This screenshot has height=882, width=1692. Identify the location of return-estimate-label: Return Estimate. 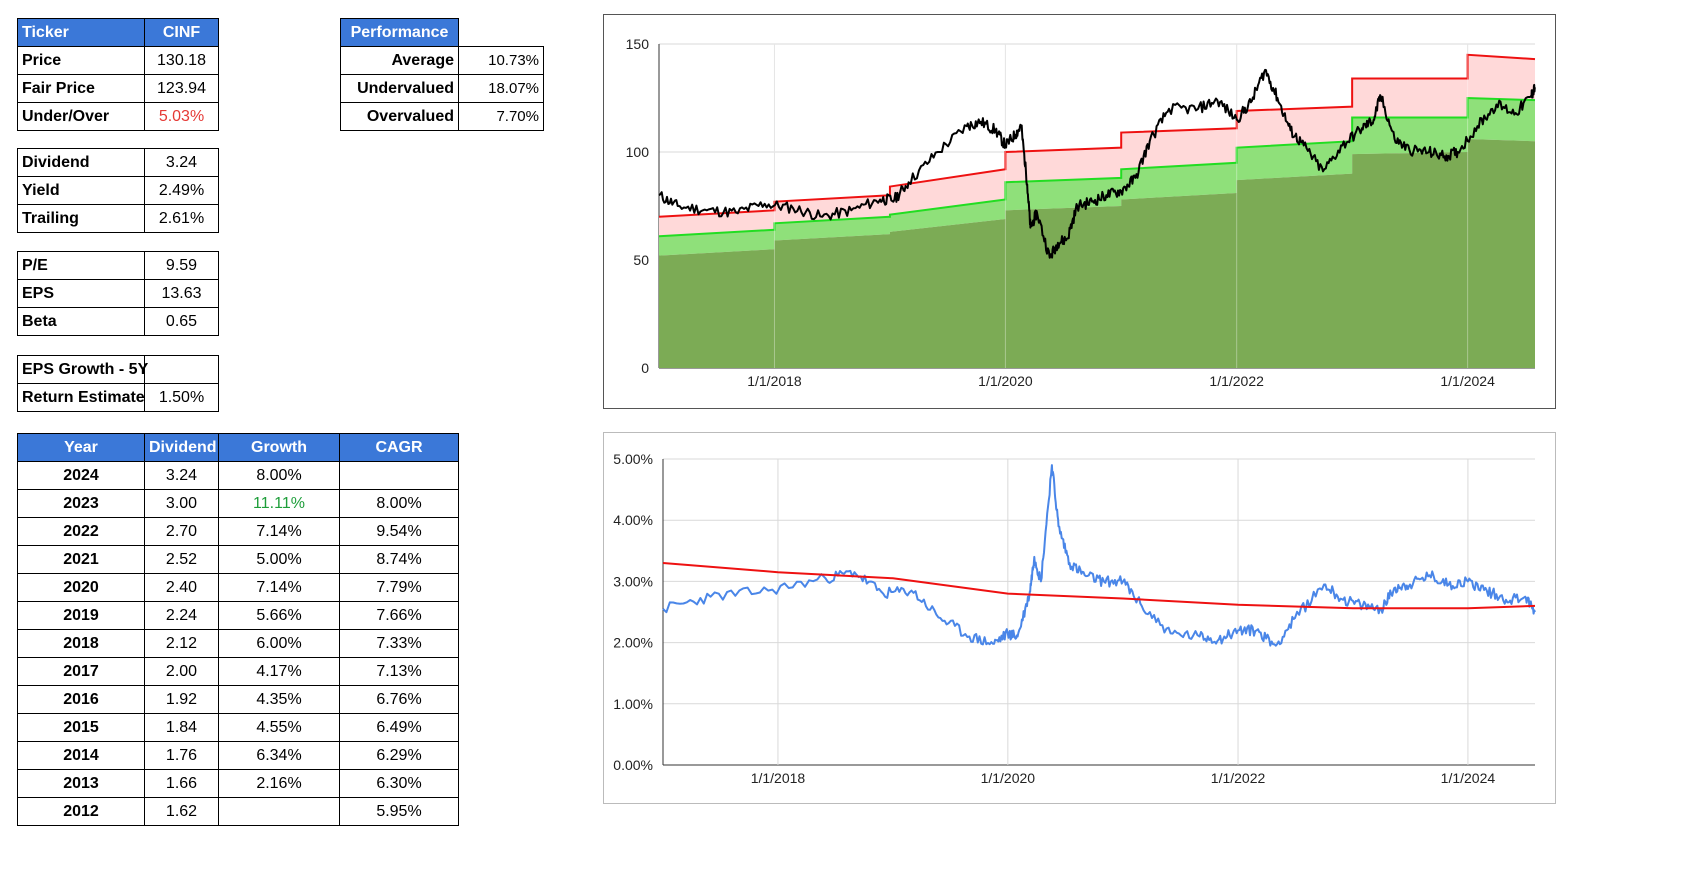
(81, 397).